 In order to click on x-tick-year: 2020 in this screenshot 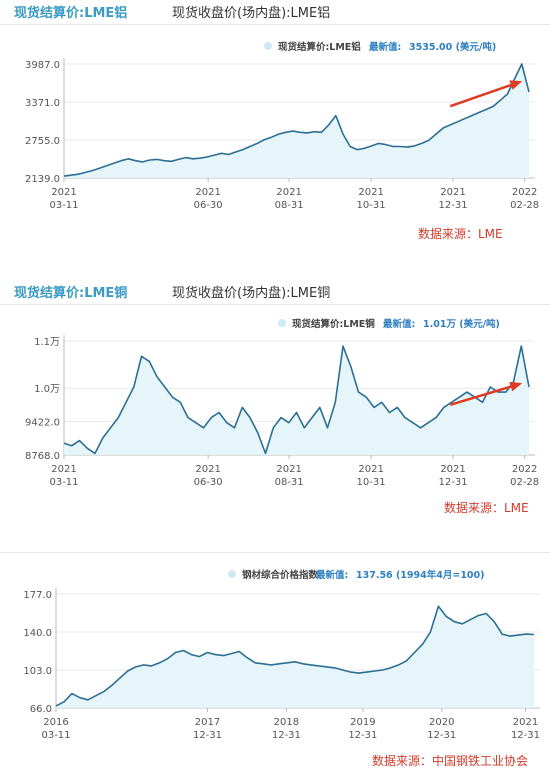, I will do `click(441, 722)`.